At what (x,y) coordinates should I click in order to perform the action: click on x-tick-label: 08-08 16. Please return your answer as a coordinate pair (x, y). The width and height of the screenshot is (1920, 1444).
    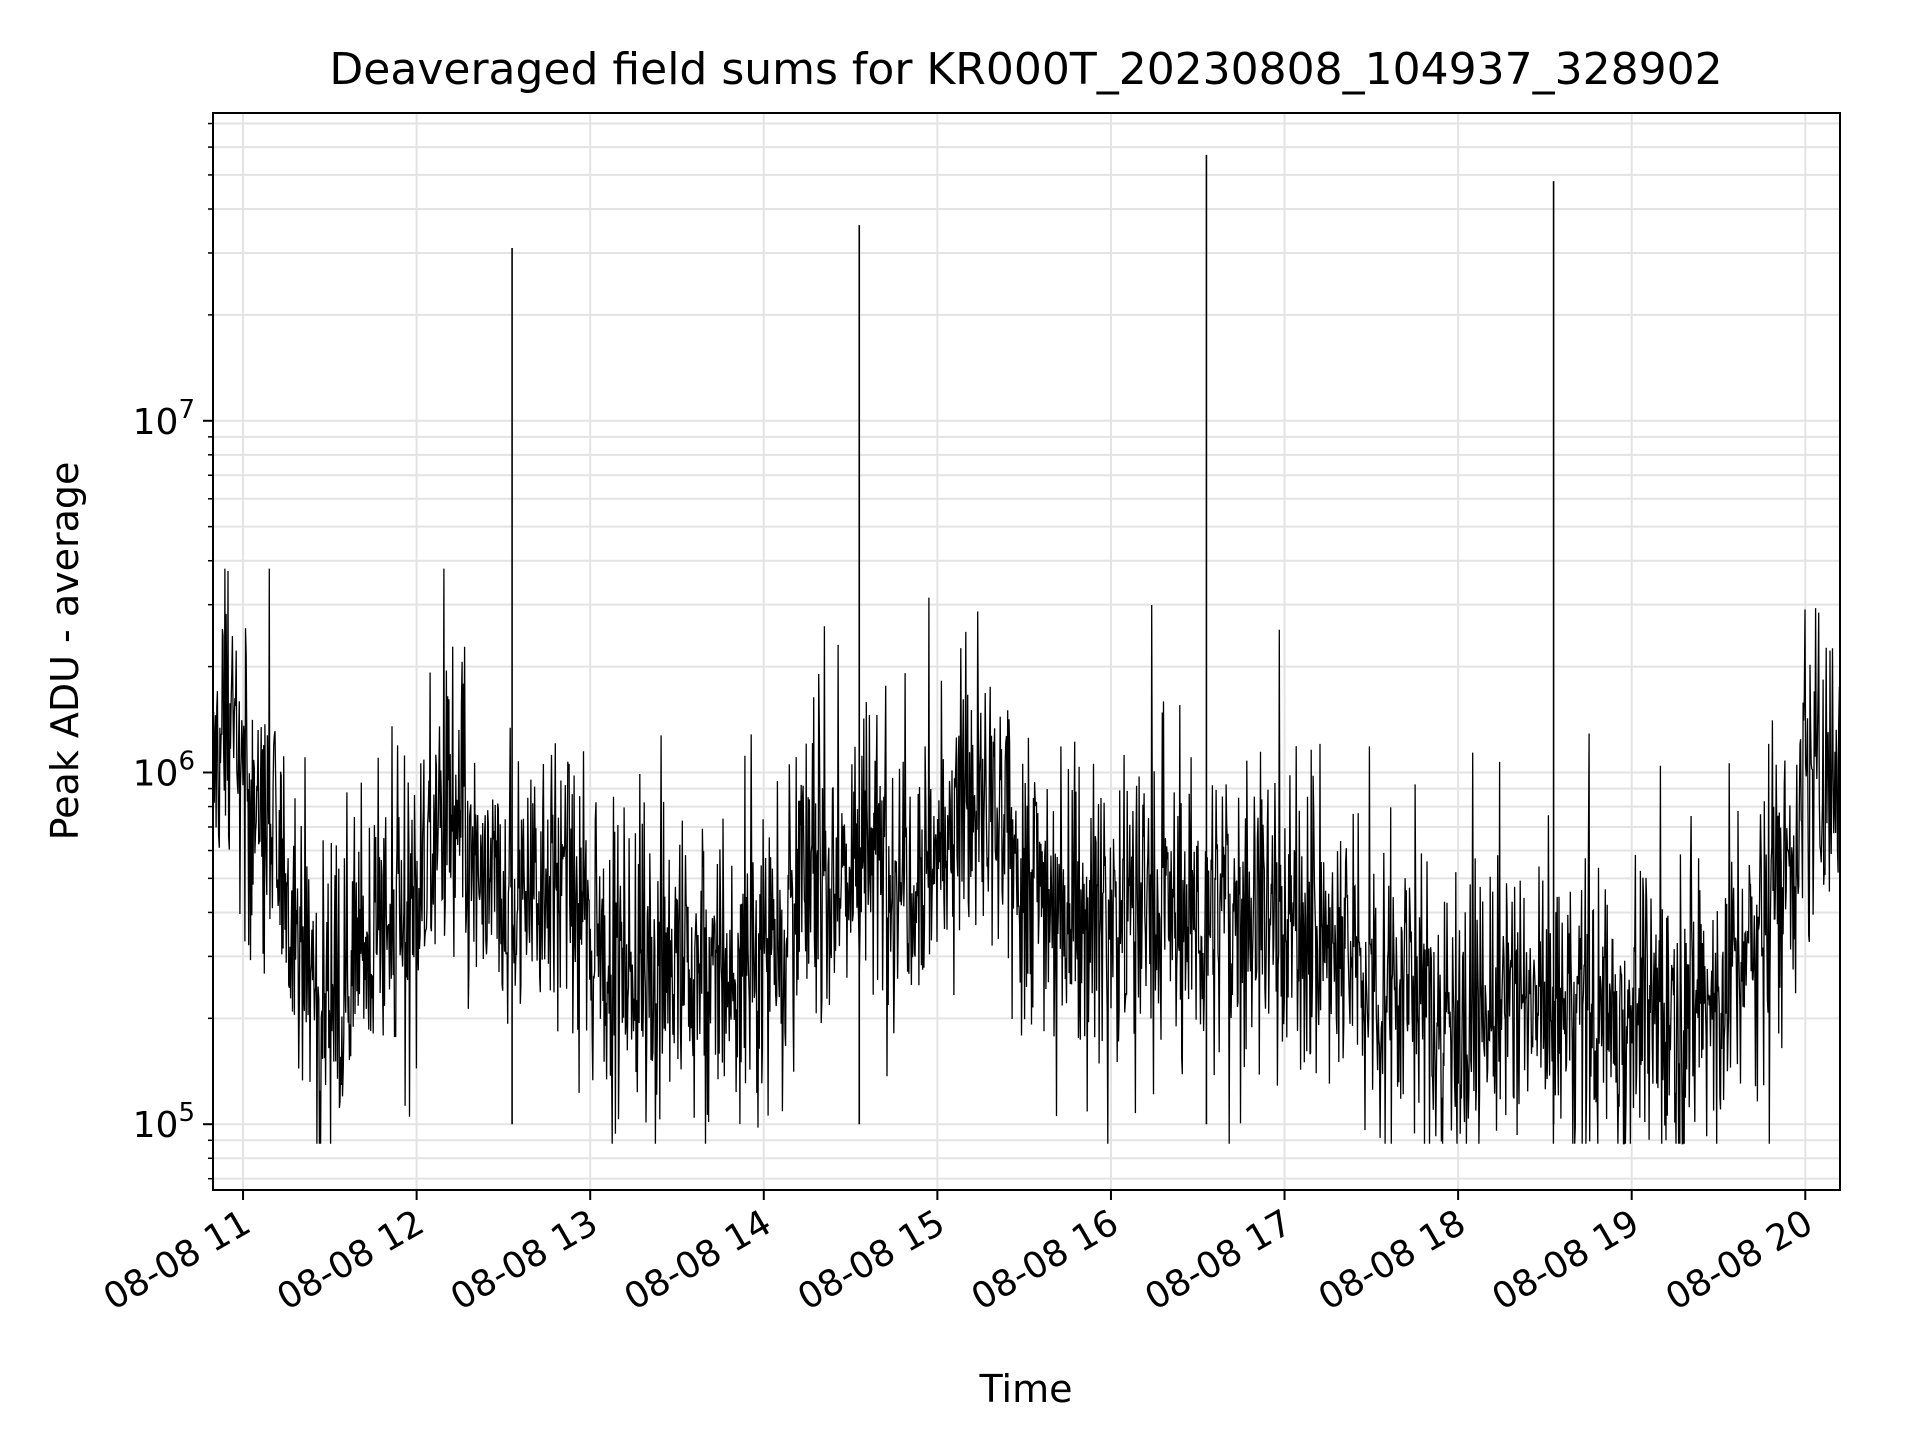
    Looking at the image, I should click on (1045, 1260).